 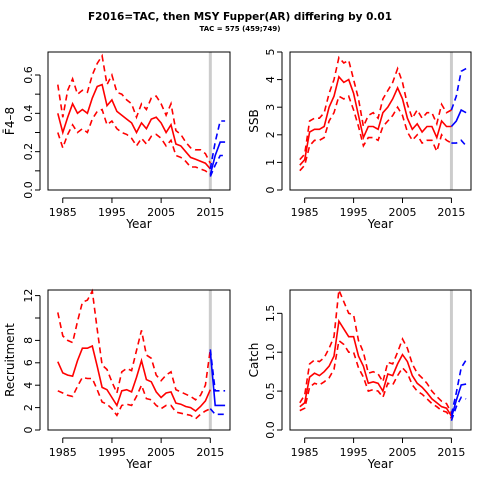 I want to click on catch-plot-frame, so click(x=380, y=360).